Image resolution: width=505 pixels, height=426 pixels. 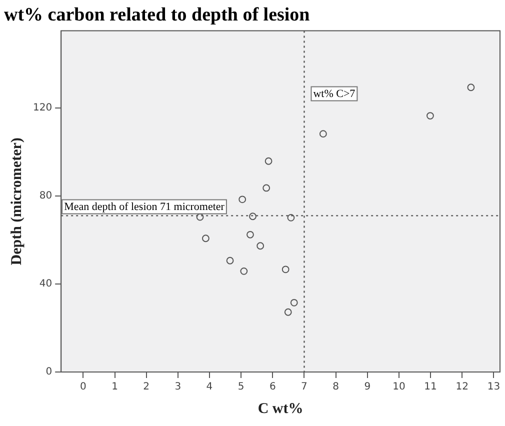 I want to click on x-tick-label: 10, so click(x=399, y=387).